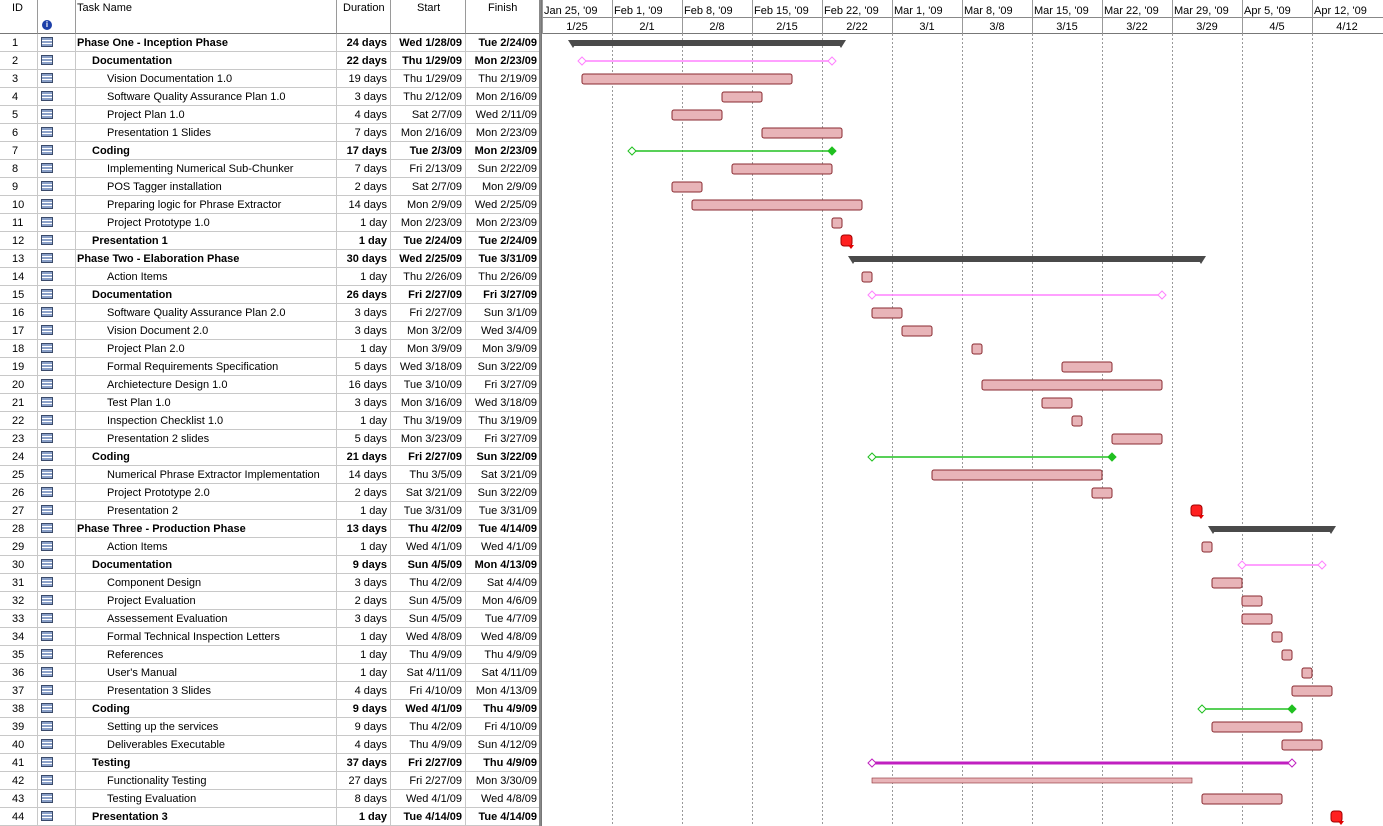  What do you see at coordinates (540, 413) in the screenshot?
I see `pane-divider` at bounding box center [540, 413].